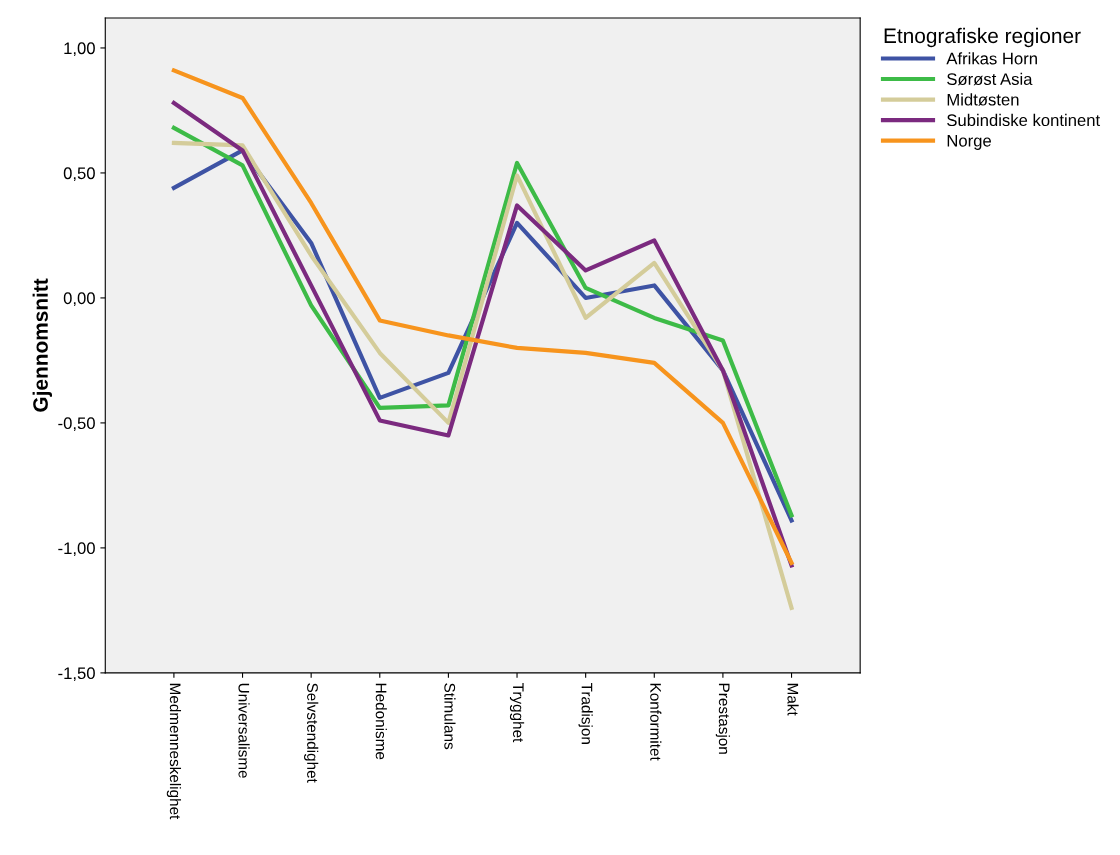 The height and width of the screenshot is (855, 1120). What do you see at coordinates (79, 49) in the screenshot?
I see `y-tick-label: 1,00` at bounding box center [79, 49].